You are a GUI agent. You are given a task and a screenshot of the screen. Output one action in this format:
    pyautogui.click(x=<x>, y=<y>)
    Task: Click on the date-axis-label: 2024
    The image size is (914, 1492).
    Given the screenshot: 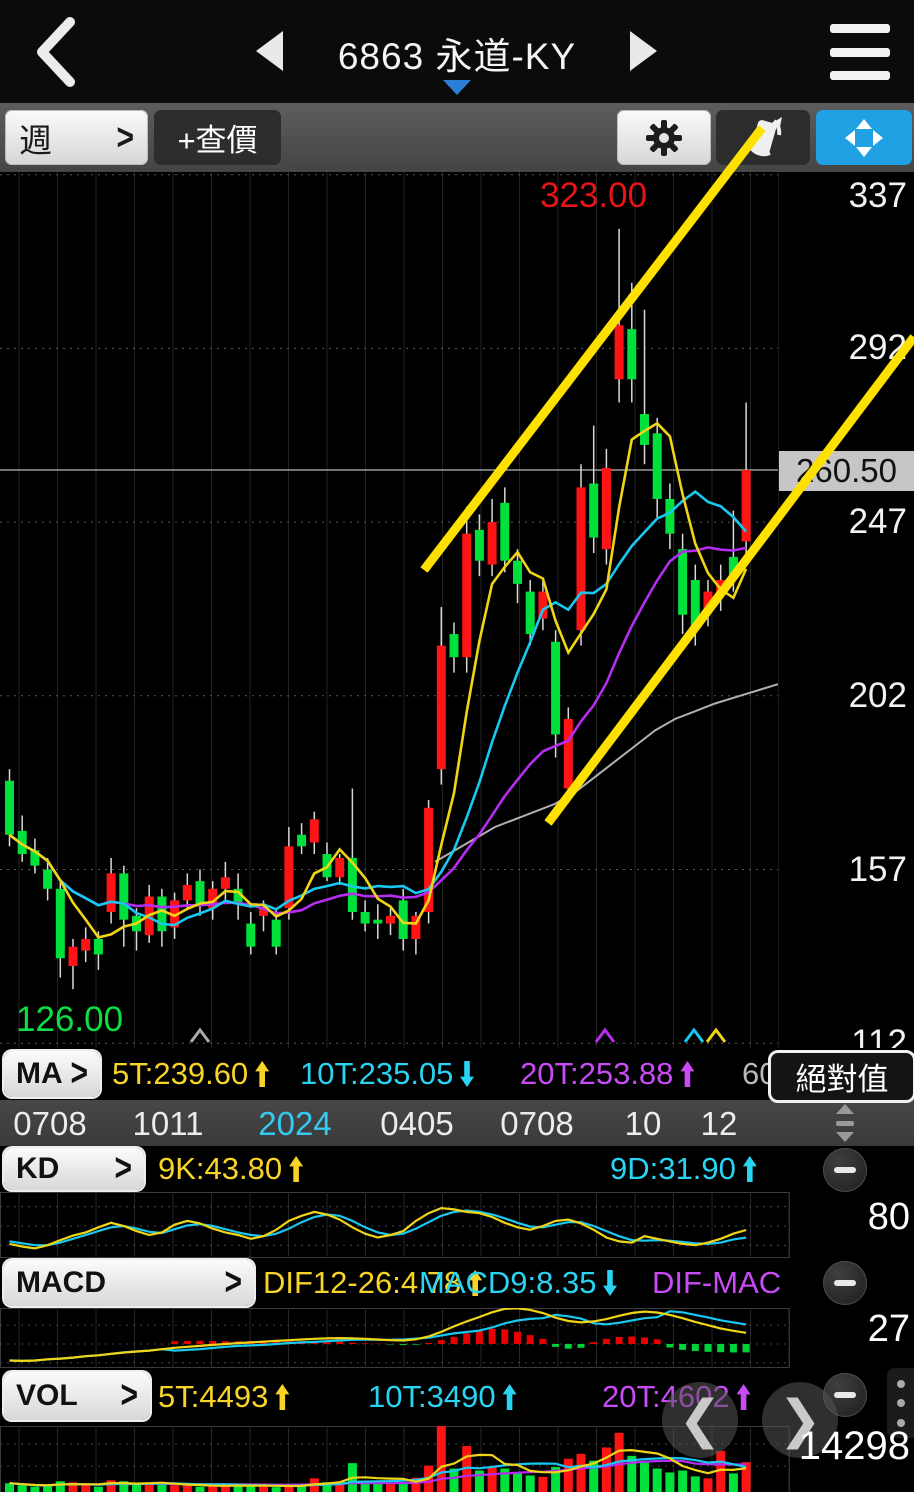 What is the action you would take?
    pyautogui.click(x=295, y=1123)
    